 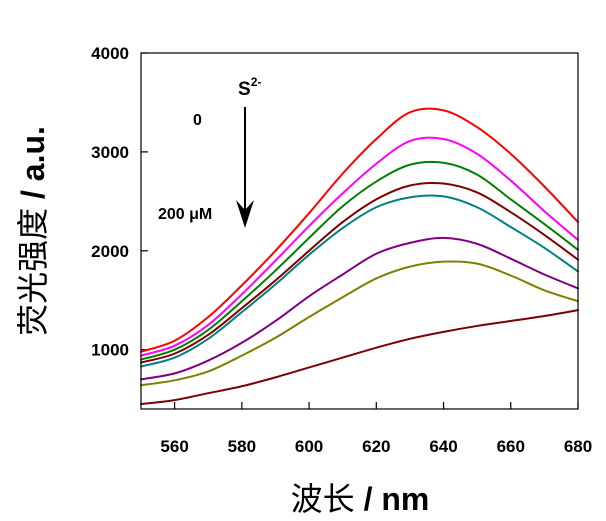 What do you see at coordinates (578, 446) in the screenshot?
I see `x-tick-label: 680` at bounding box center [578, 446].